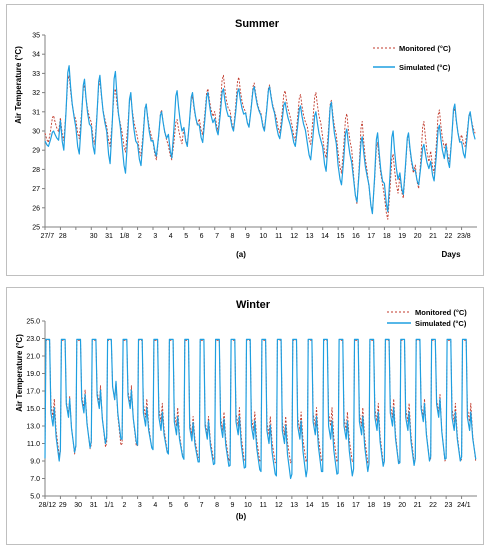  What do you see at coordinates (257, 24) in the screenshot?
I see `chart-title: Summer` at bounding box center [257, 24].